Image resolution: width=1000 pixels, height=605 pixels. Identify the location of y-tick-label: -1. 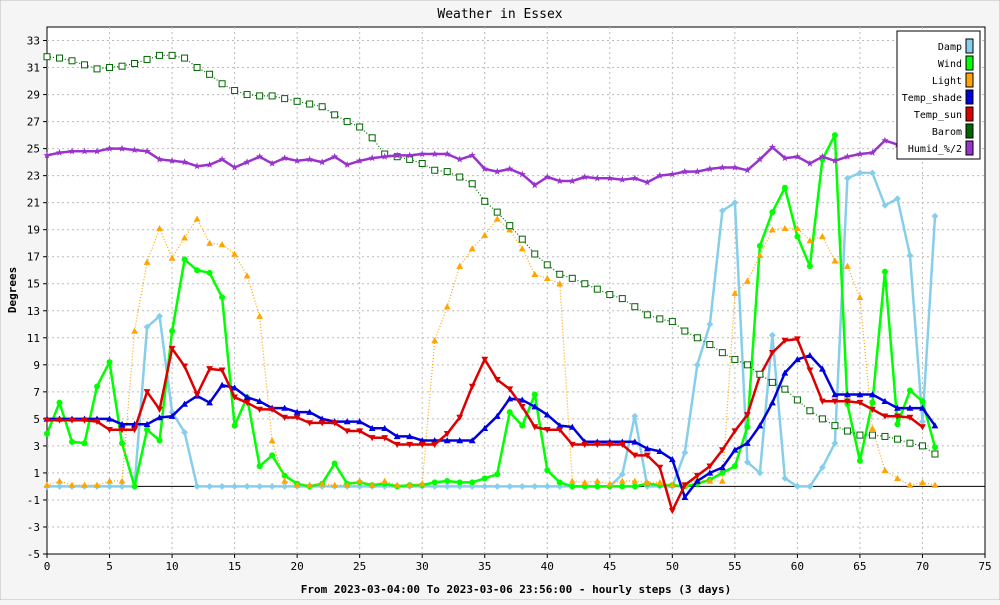
(33, 500).